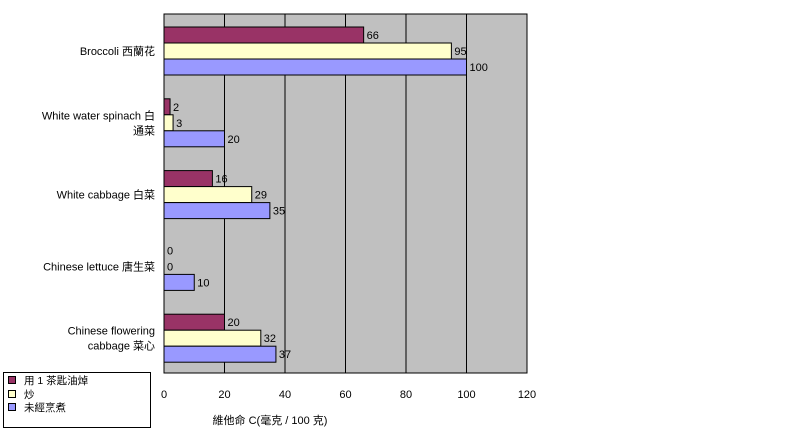  I want to click on category-label: Chinese flowering cabbage 菜心, so click(111, 339).